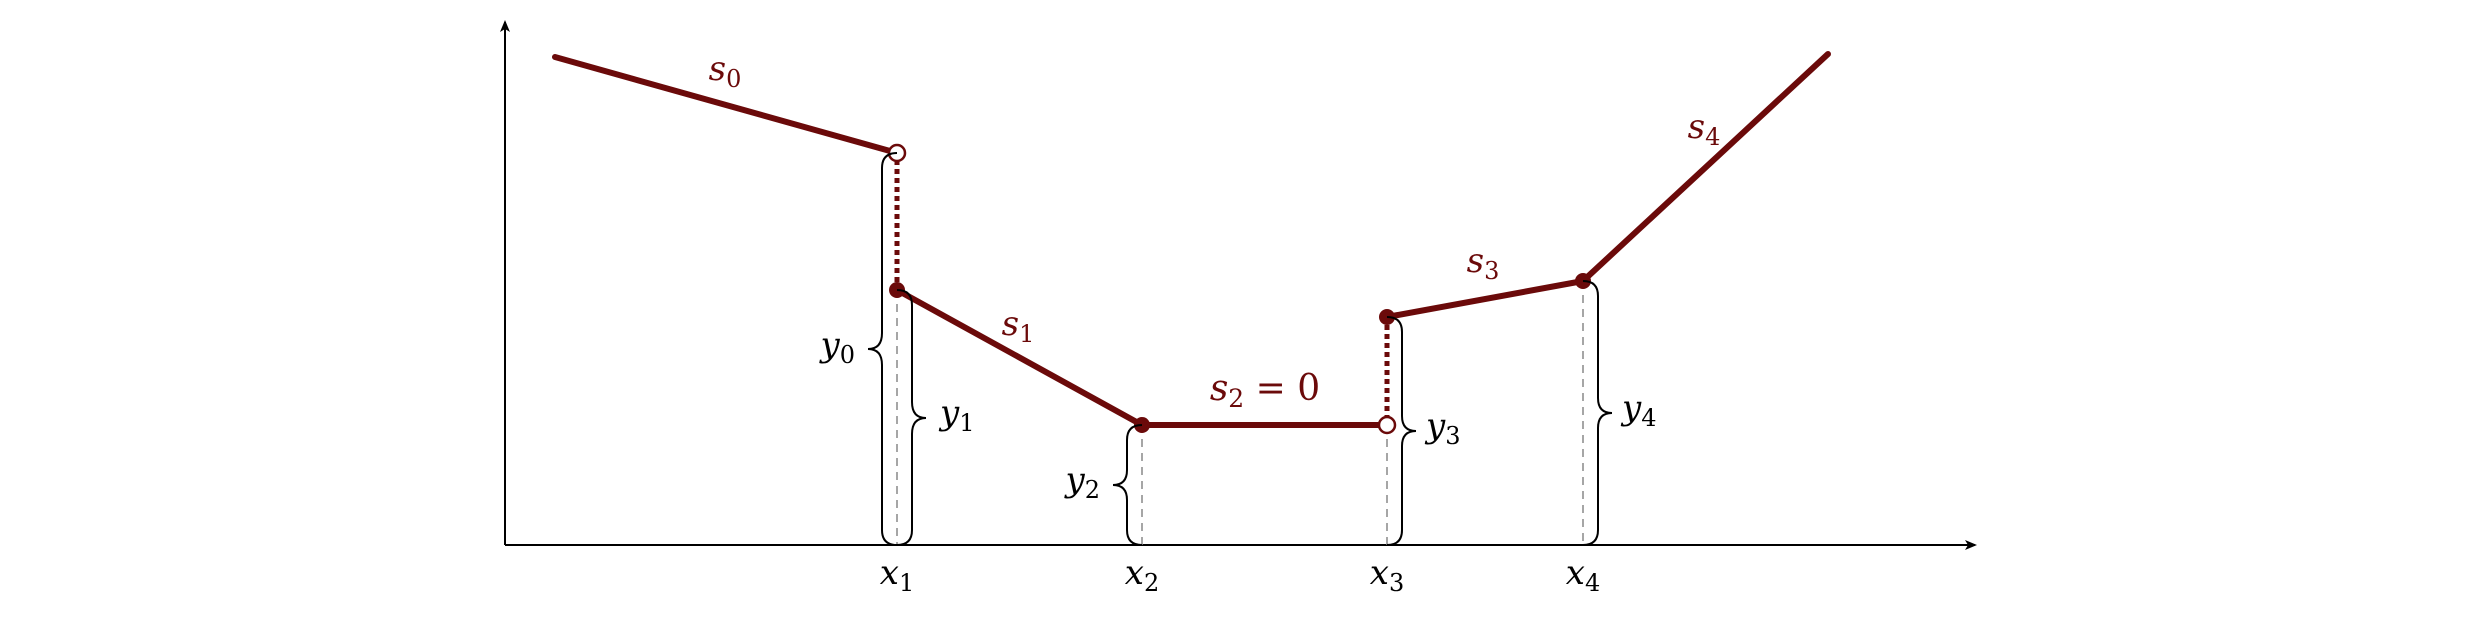 This screenshot has width=2477, height=626. Describe the element at coordinates (897, 575) in the screenshot. I see `x-label-x1: x1` at that location.